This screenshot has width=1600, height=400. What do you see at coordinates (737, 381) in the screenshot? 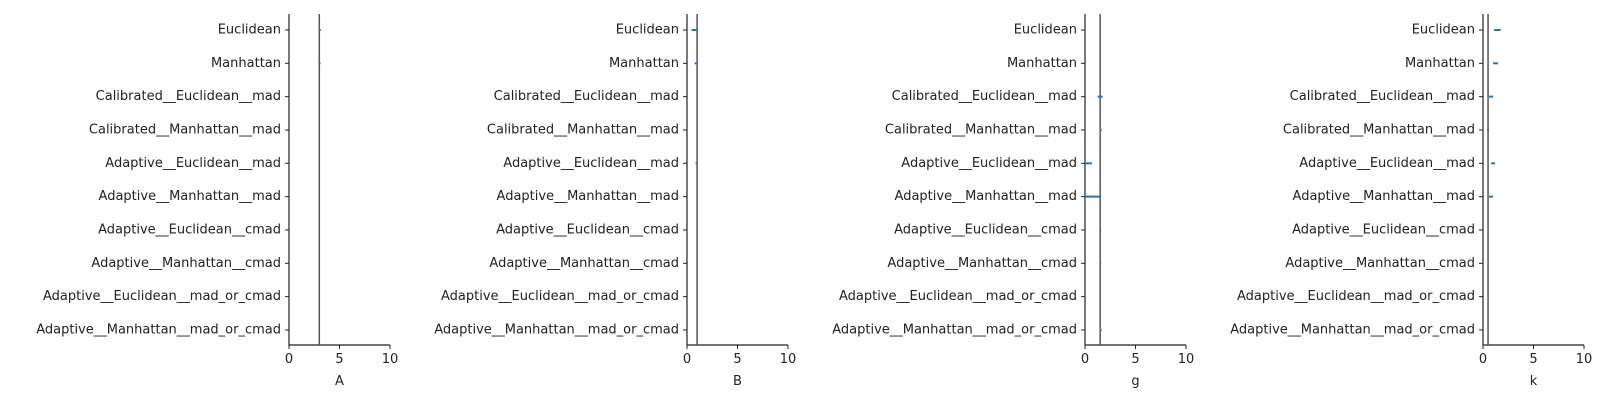
I see `x-axis-label: B` at bounding box center [737, 381].